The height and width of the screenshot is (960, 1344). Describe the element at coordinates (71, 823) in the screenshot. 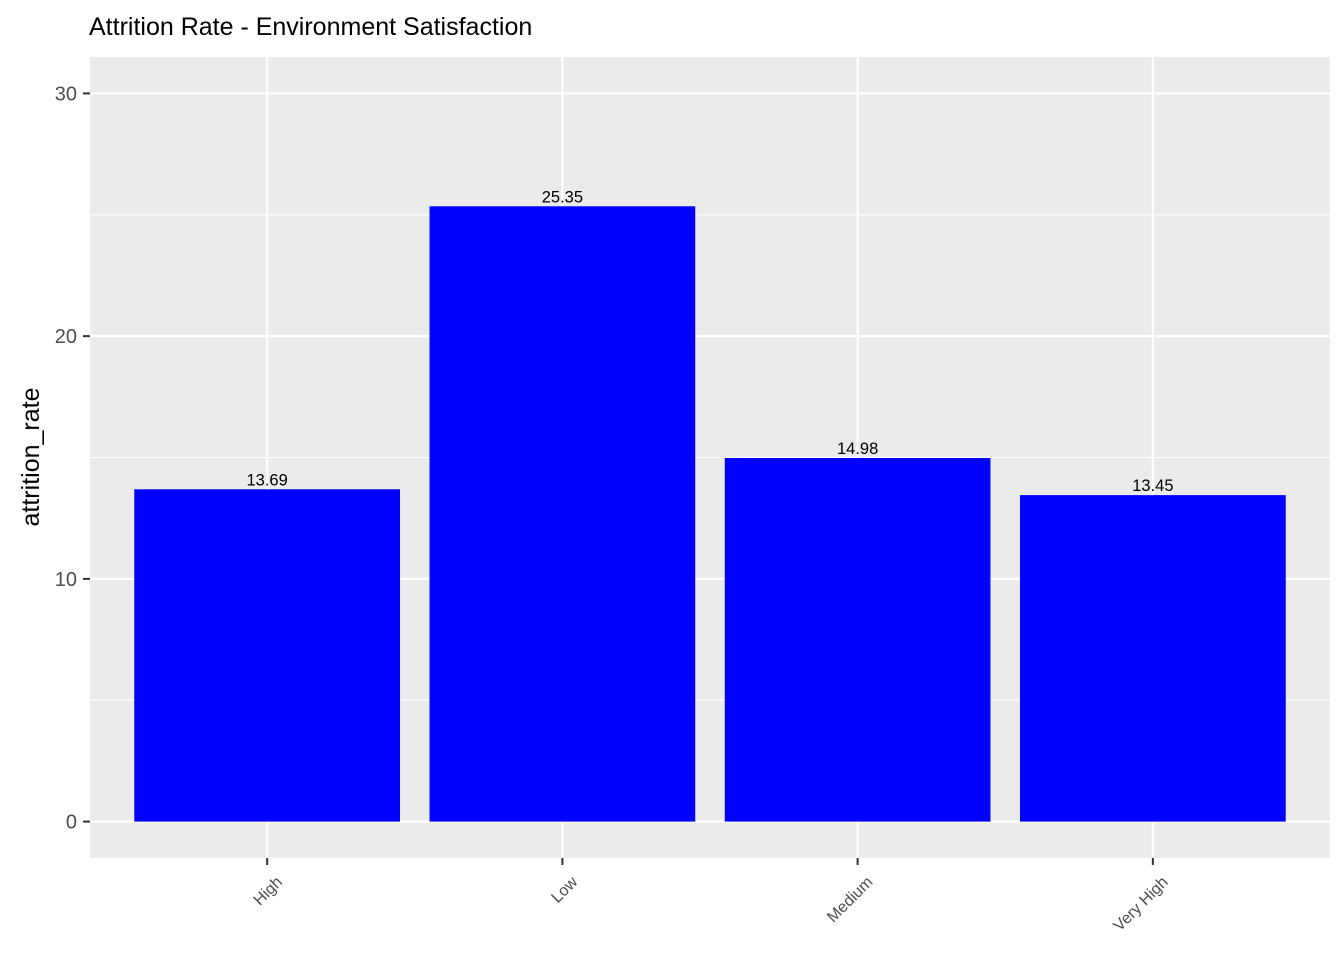

I see `y-tick-label: 0` at that location.